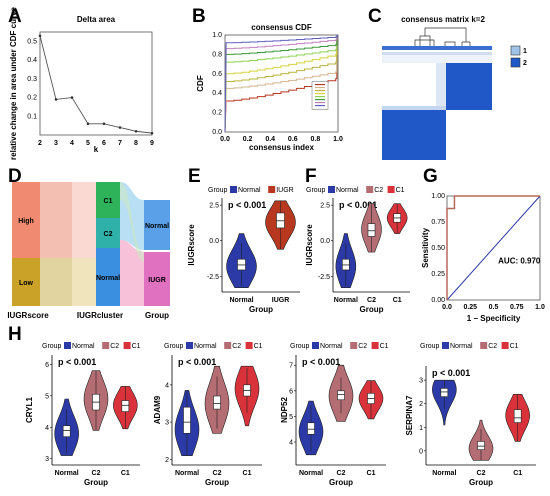 This screenshot has height=496, width=550. What do you see at coordinates (72, 143) in the screenshot?
I see `panel-a-xtick: 4` at bounding box center [72, 143].